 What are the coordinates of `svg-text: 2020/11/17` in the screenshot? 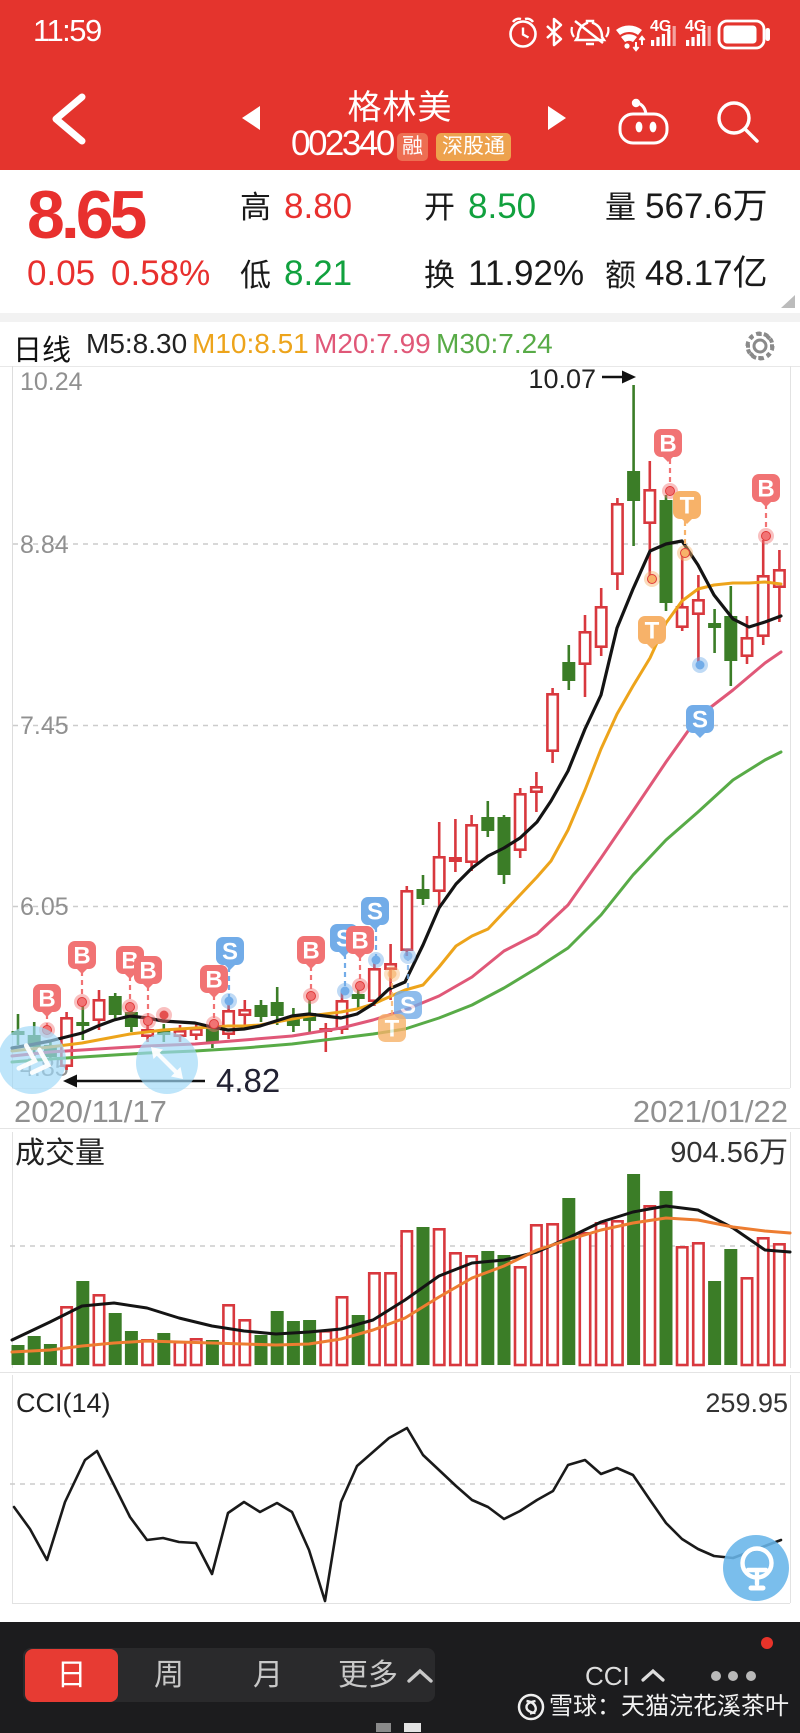 It's located at (90, 1111).